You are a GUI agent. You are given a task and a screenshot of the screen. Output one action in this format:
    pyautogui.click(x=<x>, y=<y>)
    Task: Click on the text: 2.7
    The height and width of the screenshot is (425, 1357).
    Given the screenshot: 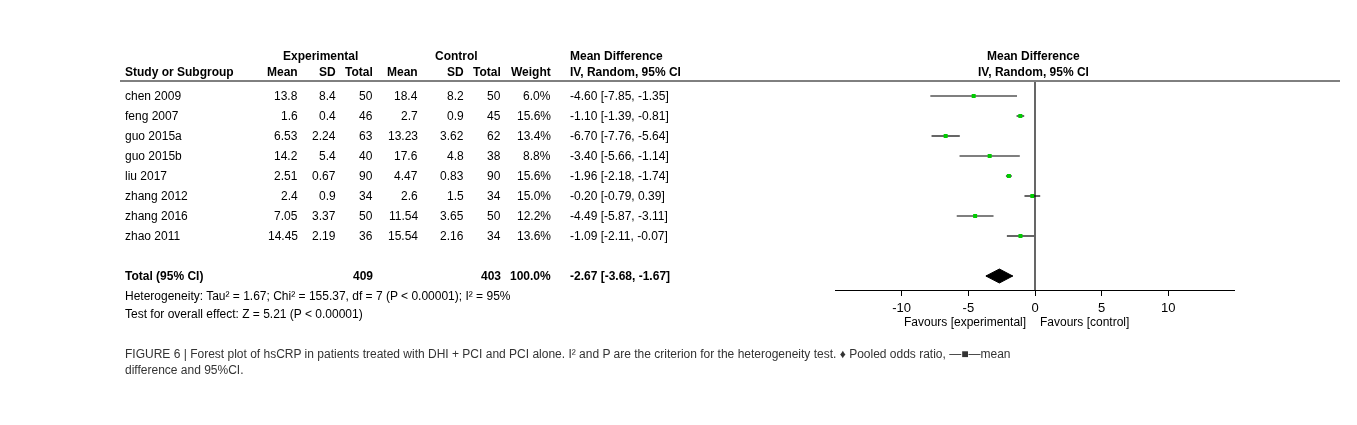 What is the action you would take?
    pyautogui.click(x=409, y=116)
    